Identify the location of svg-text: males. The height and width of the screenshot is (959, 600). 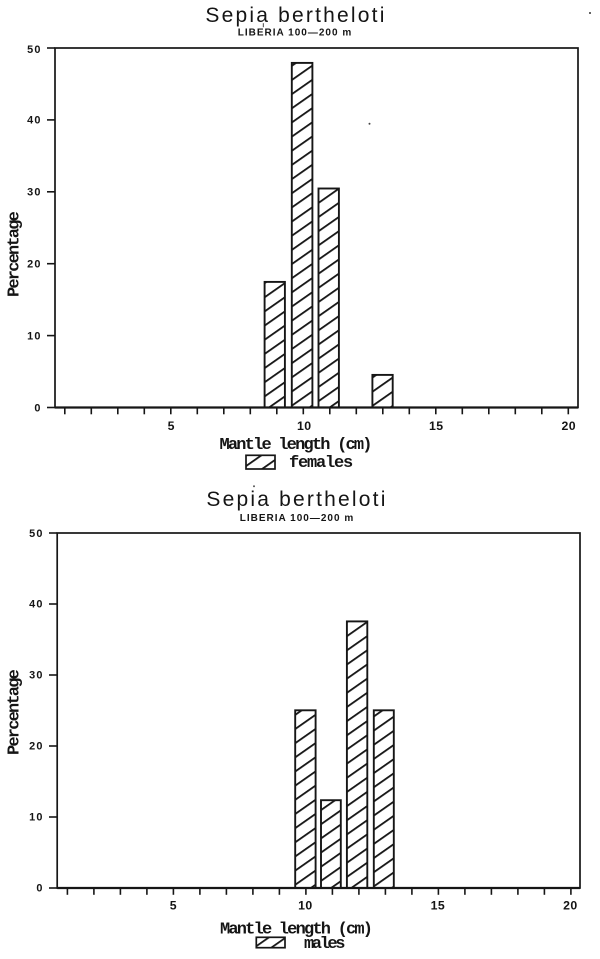
(324, 944).